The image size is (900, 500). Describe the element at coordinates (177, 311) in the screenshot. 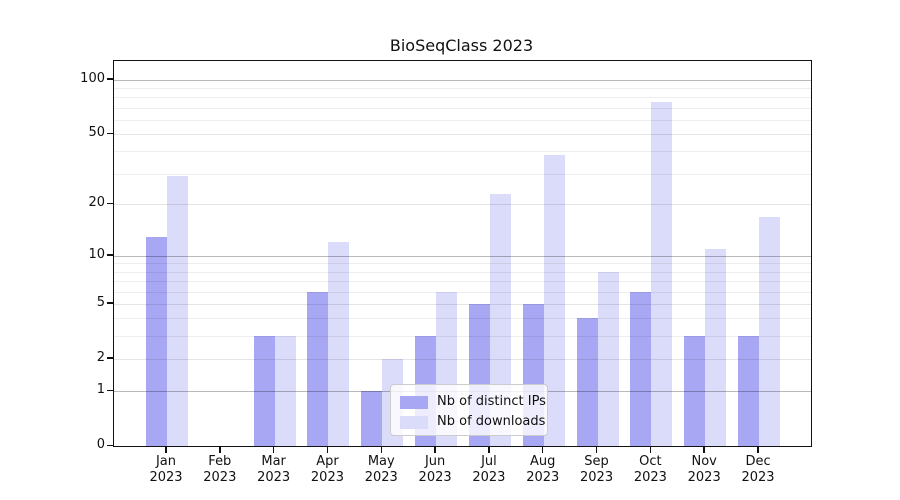

I see `bar-downloads-jan` at that location.